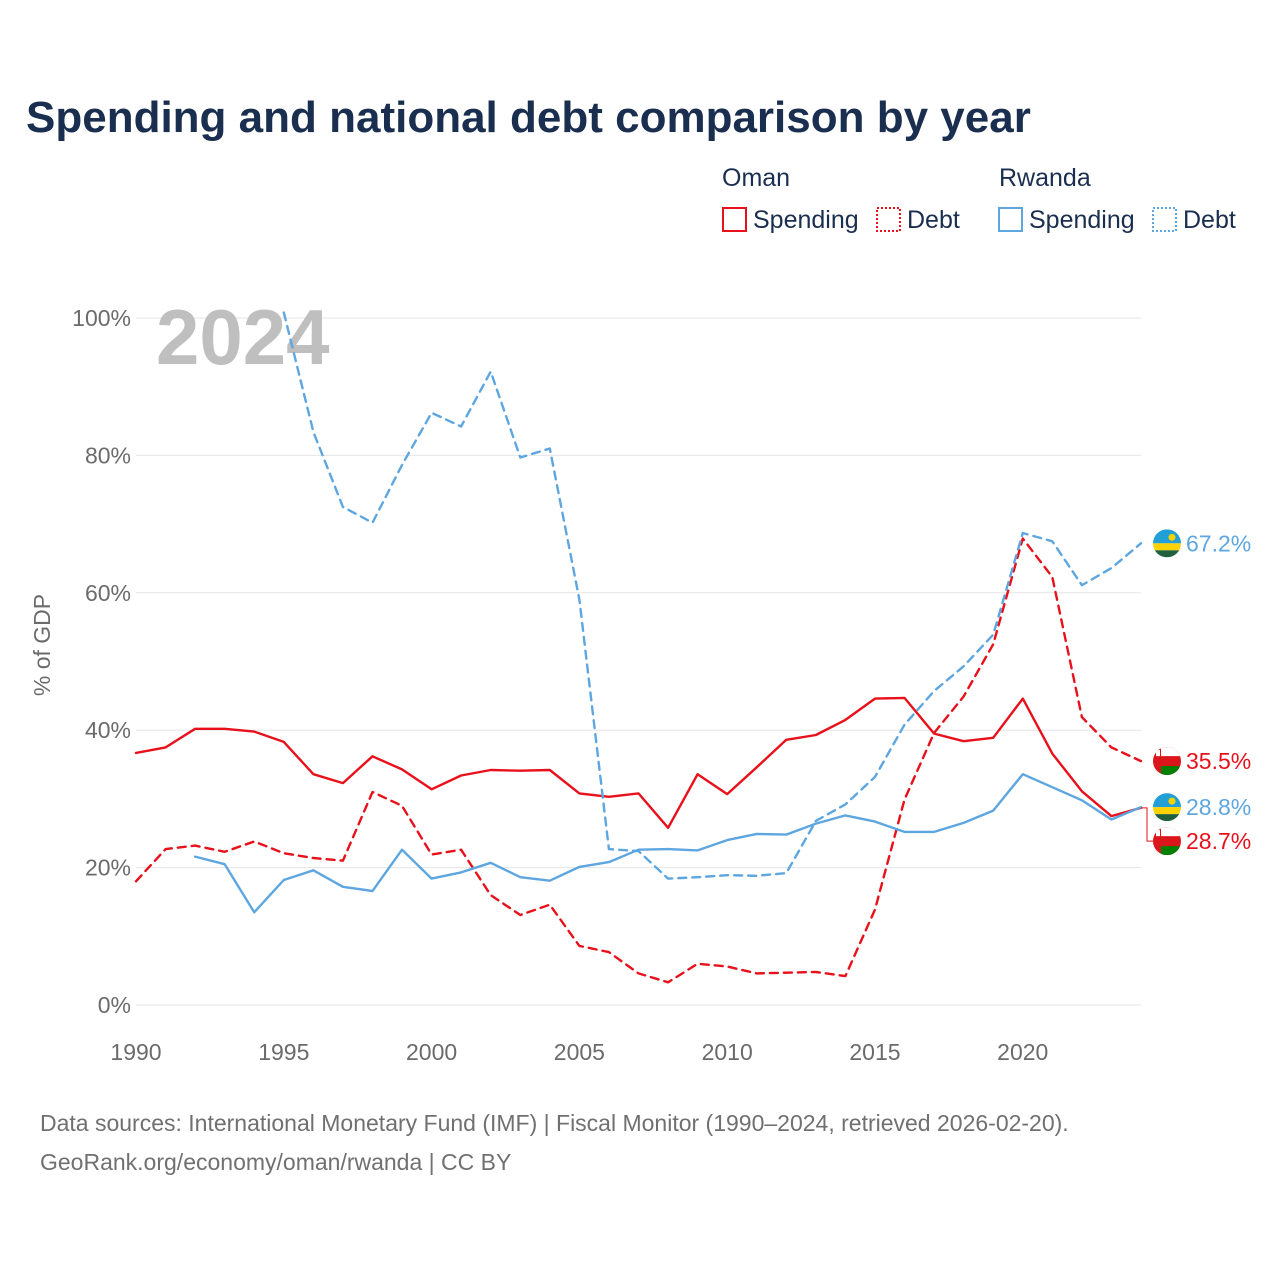 The height and width of the screenshot is (1280, 1280). What do you see at coordinates (243, 337) in the screenshot?
I see `year-watermark: 2024` at bounding box center [243, 337].